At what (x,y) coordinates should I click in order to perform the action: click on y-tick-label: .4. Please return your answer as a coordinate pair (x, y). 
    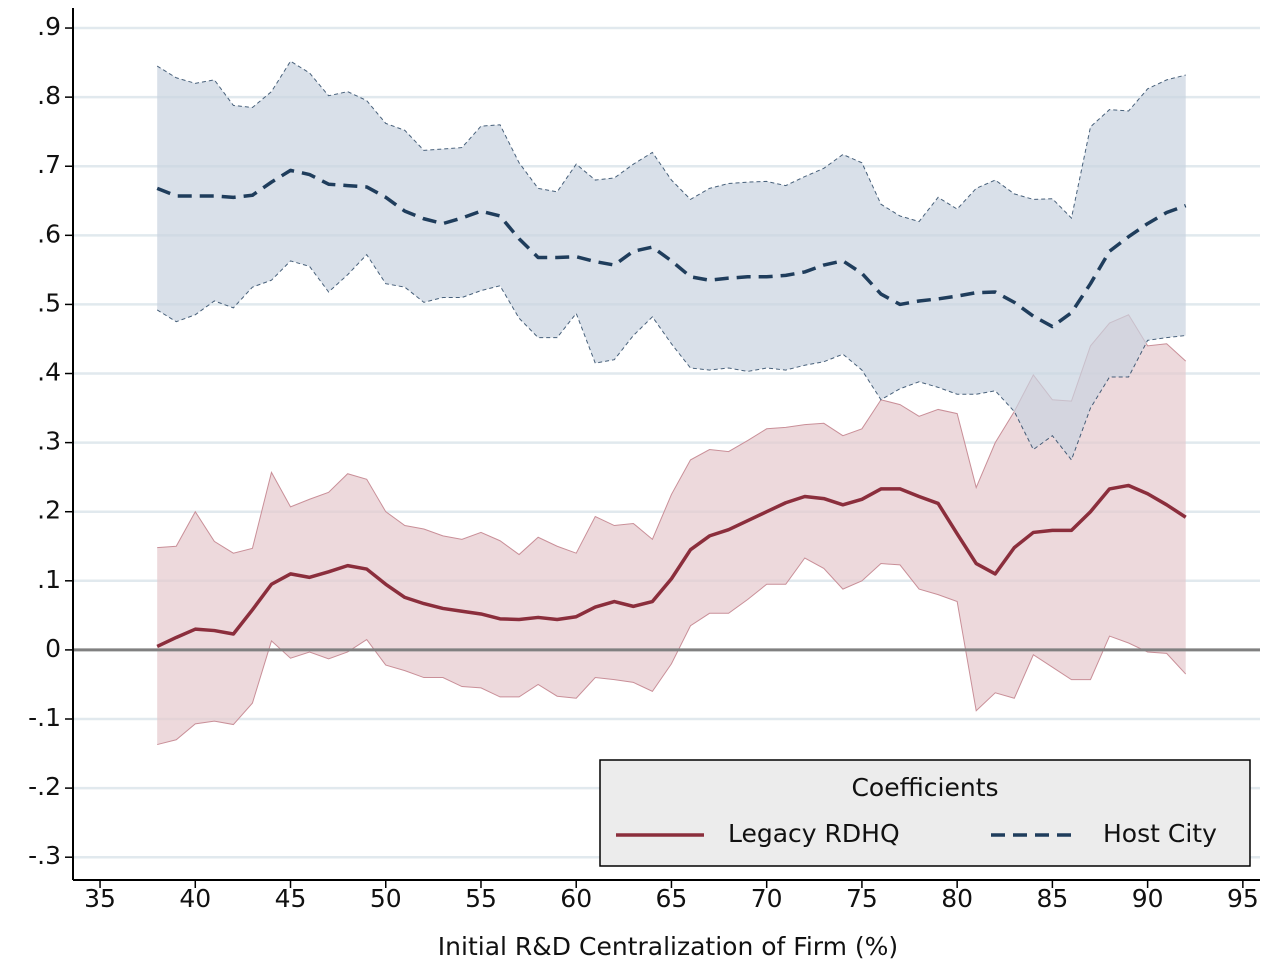
    Looking at the image, I should click on (49, 372).